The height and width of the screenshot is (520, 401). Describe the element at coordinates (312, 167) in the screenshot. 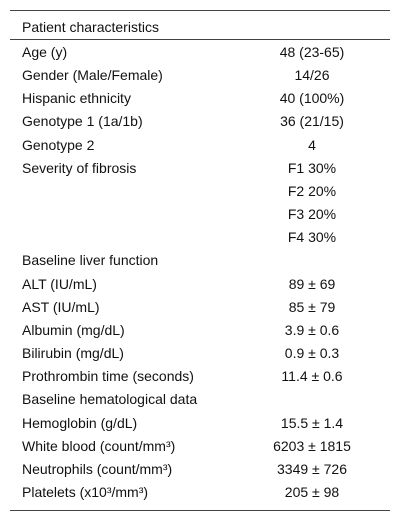

I see `row-value: F1 30%` at that location.